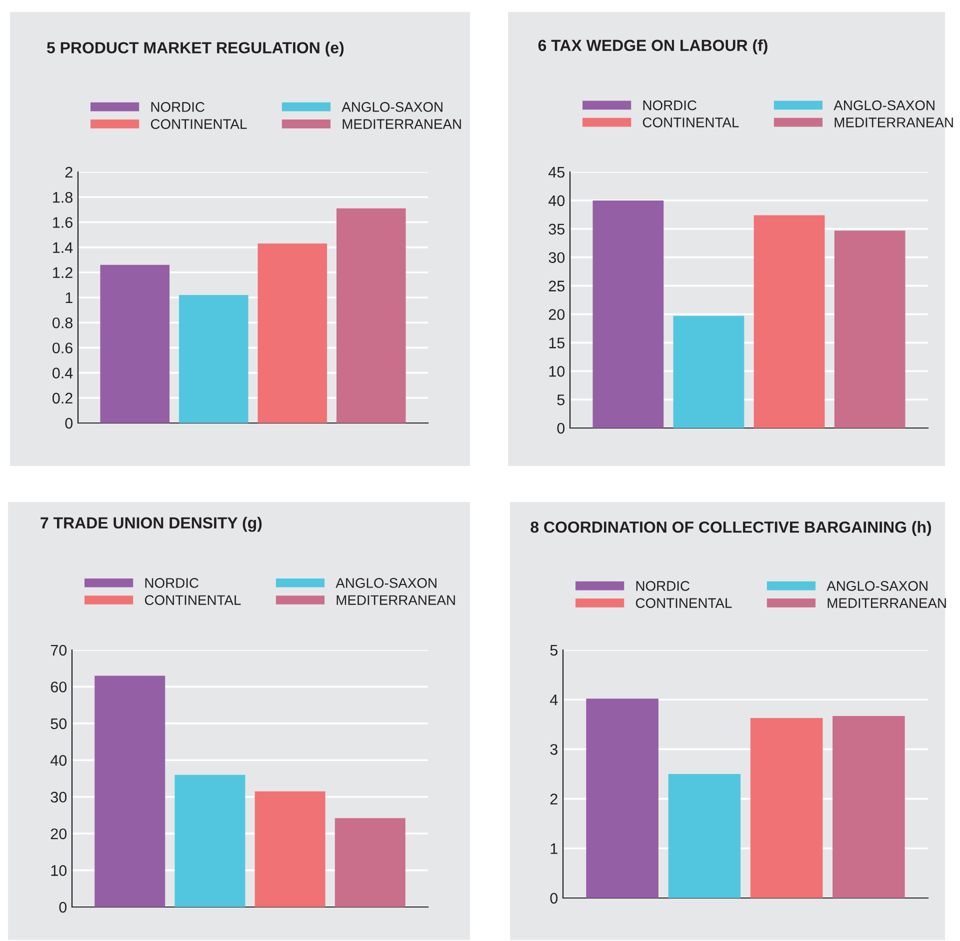 The image size is (960, 941). What do you see at coordinates (151, 524) in the screenshot?
I see `chart-title: 7 TRADE UNION DENSITY (g)` at bounding box center [151, 524].